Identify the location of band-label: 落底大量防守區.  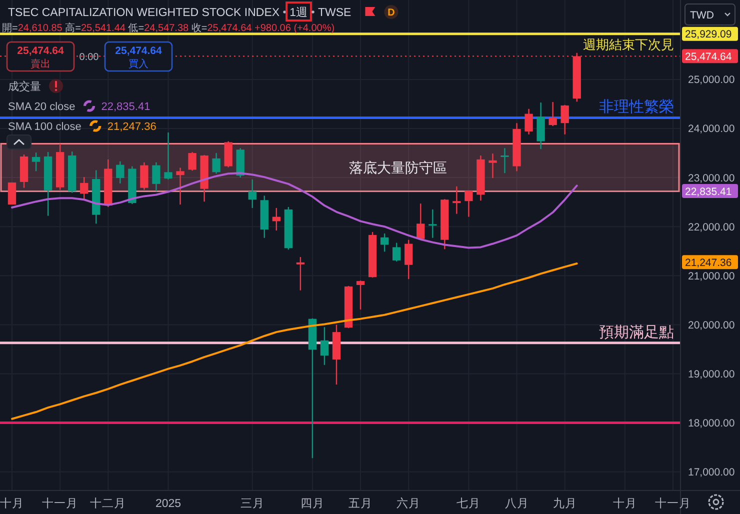
(397, 168).